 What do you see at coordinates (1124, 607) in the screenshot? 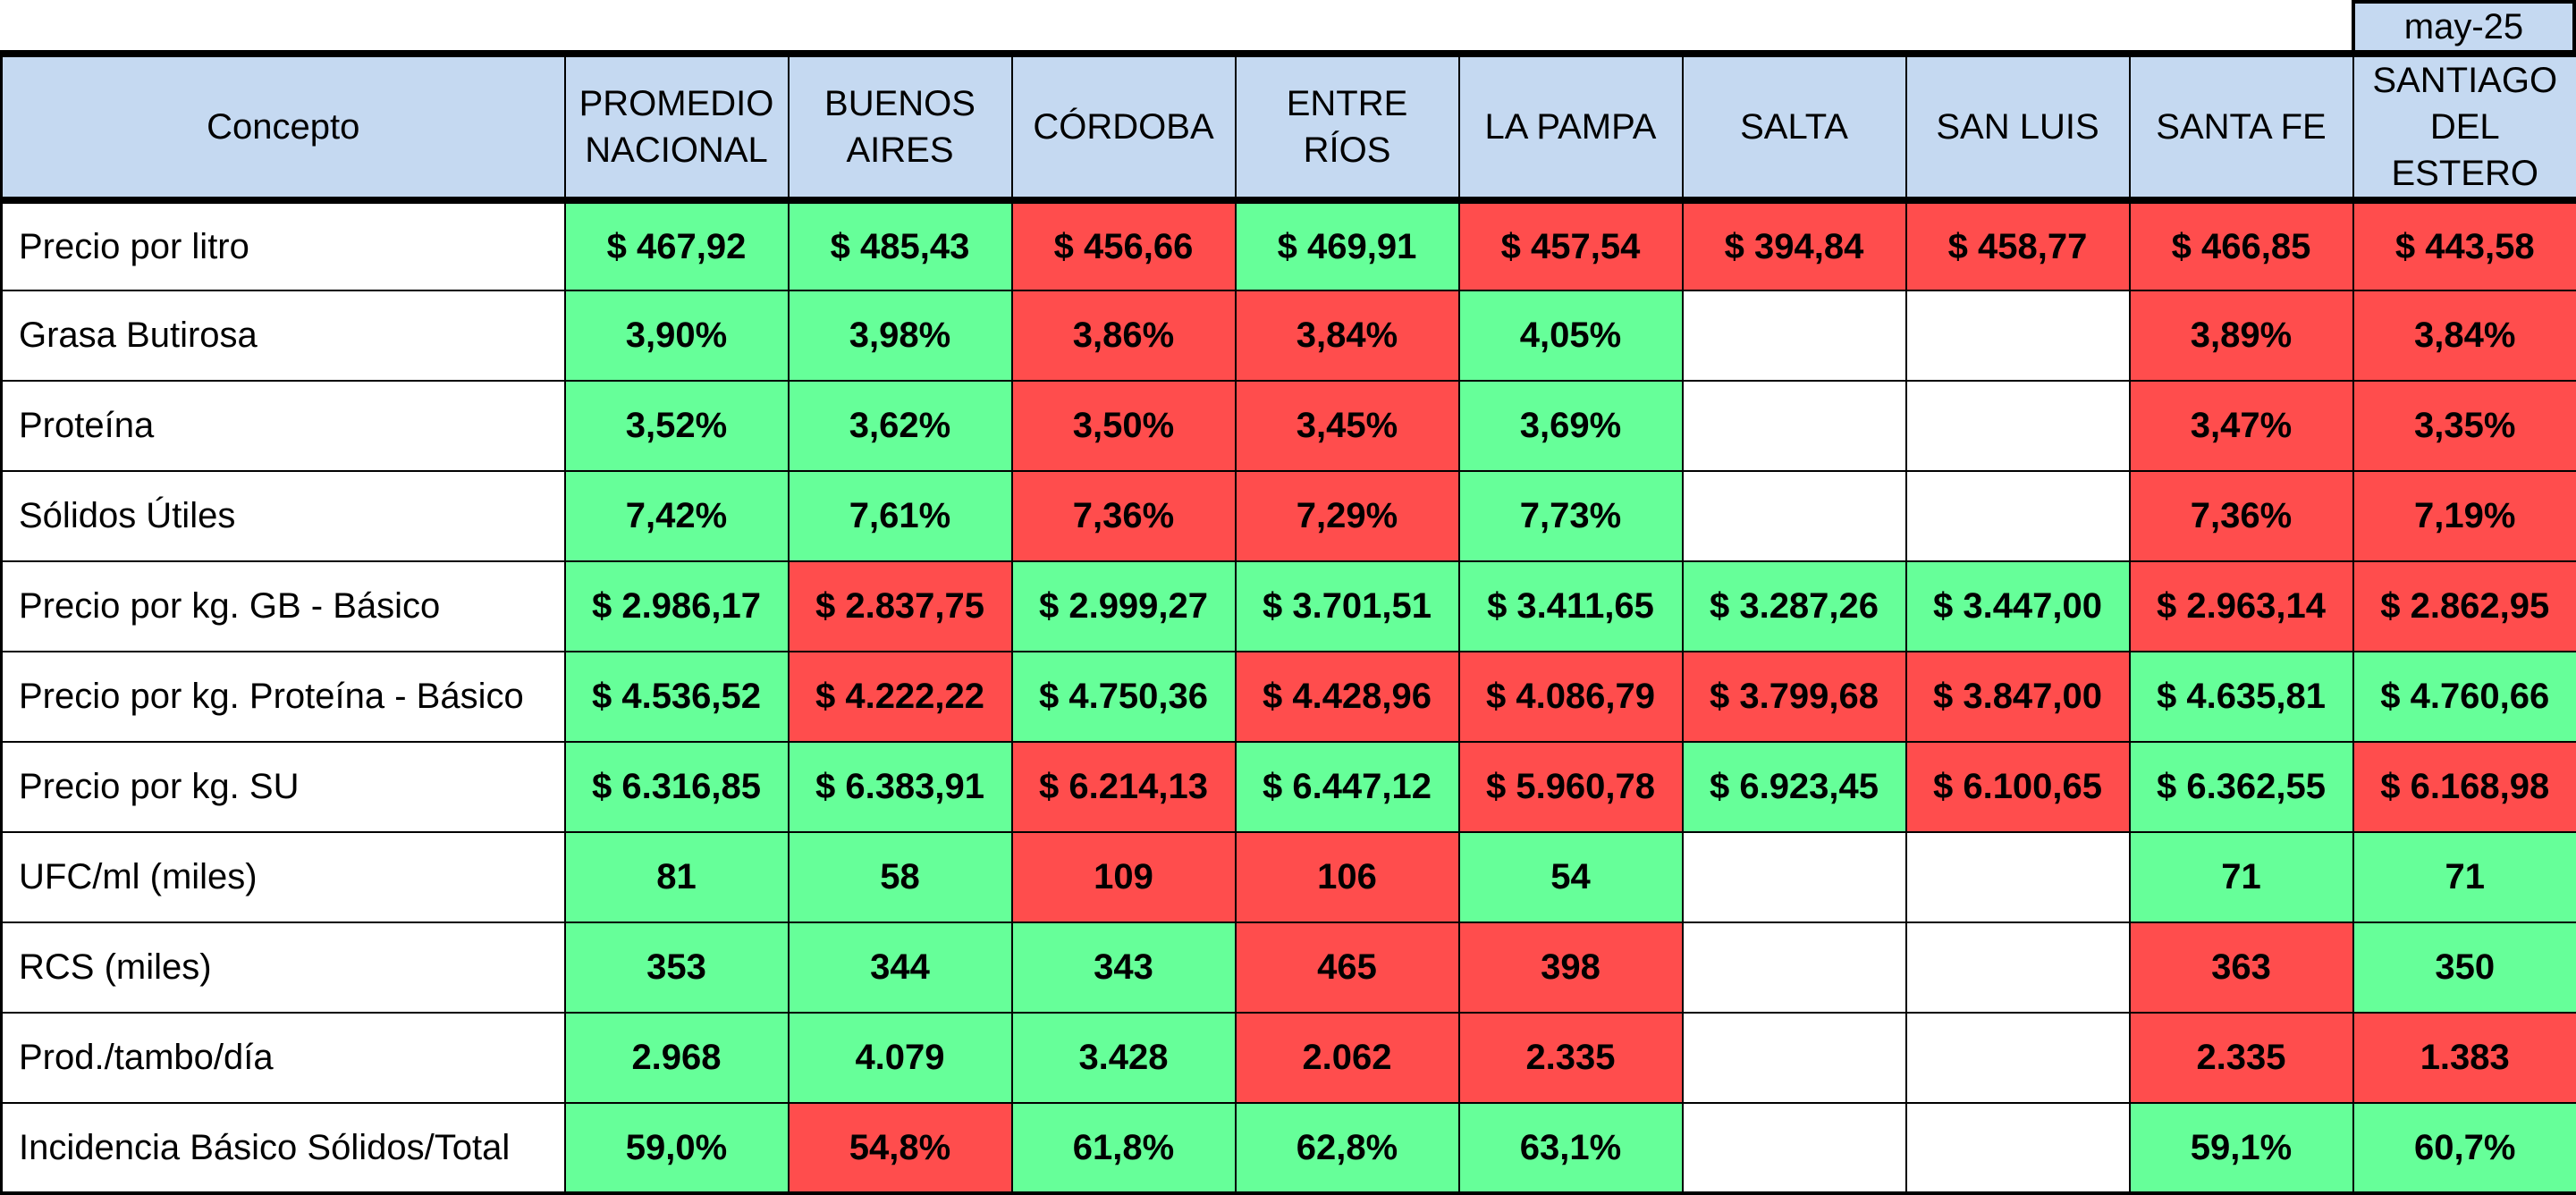
I see `table-cell: $ 2.999,27` at bounding box center [1124, 607].